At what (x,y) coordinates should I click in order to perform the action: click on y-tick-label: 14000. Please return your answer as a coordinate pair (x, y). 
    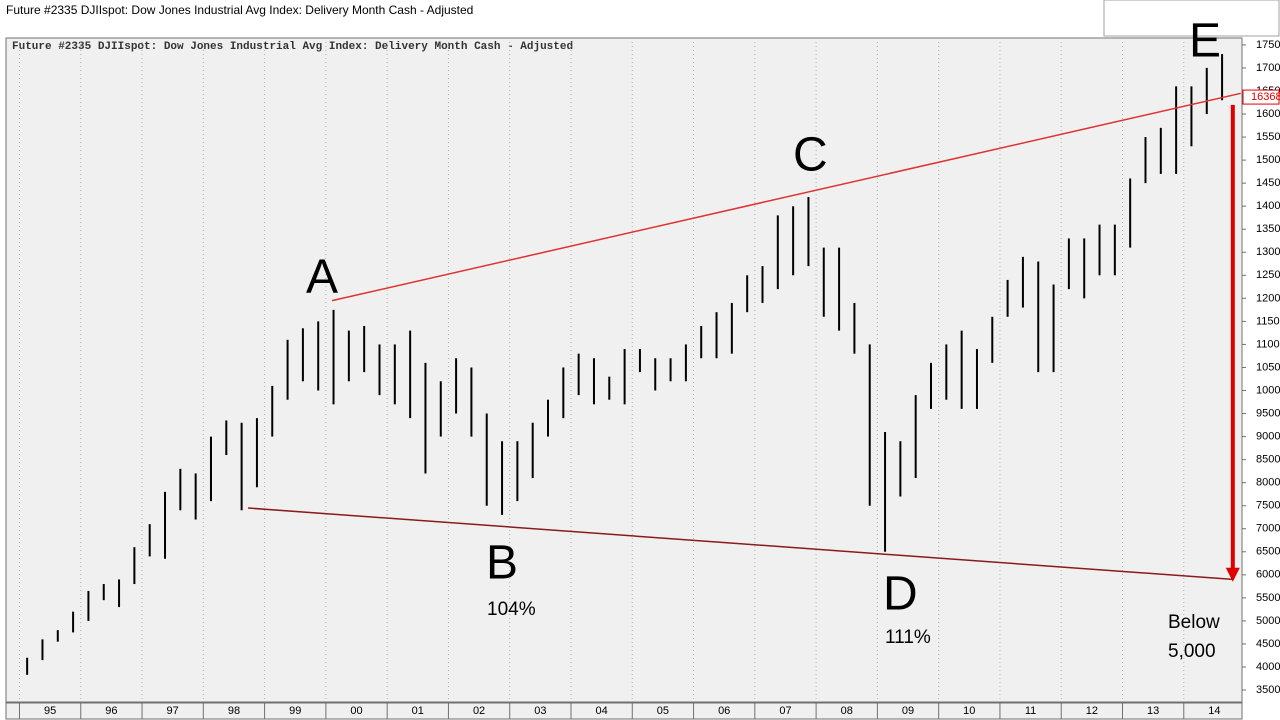
    Looking at the image, I should click on (1268, 206).